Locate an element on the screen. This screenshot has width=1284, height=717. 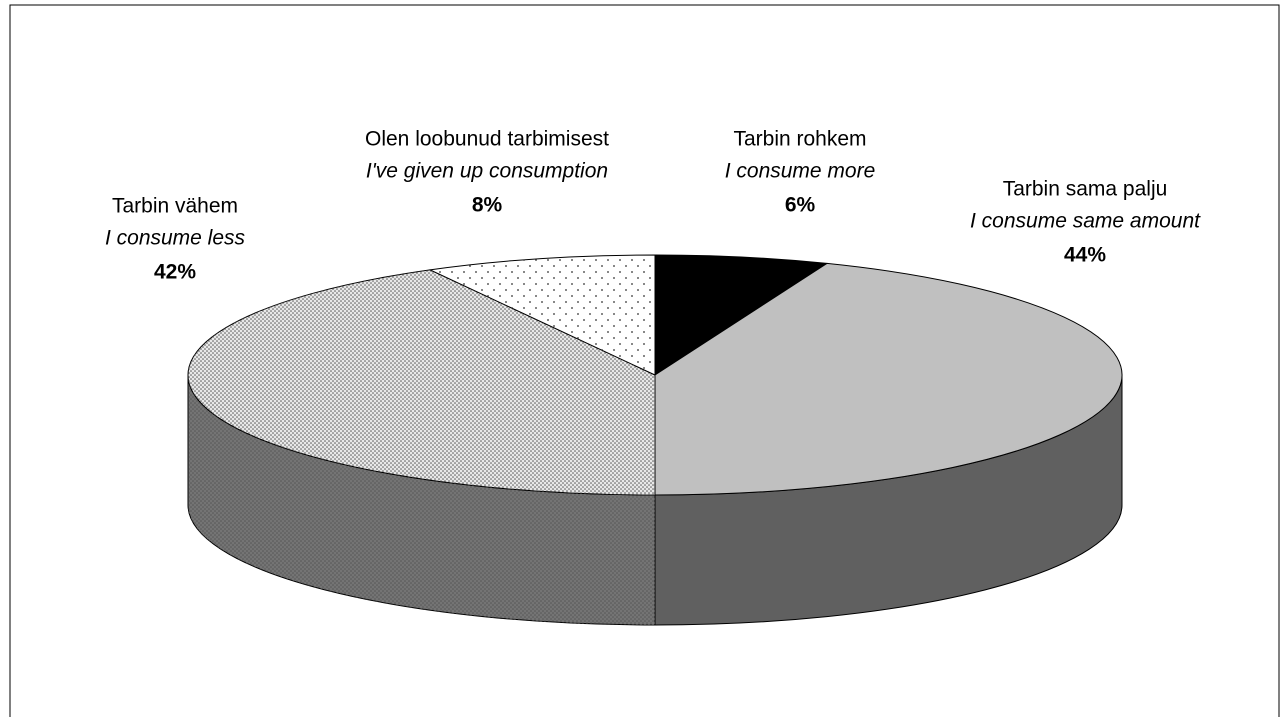
slice-label-translation: I consume more is located at coordinates (800, 171).